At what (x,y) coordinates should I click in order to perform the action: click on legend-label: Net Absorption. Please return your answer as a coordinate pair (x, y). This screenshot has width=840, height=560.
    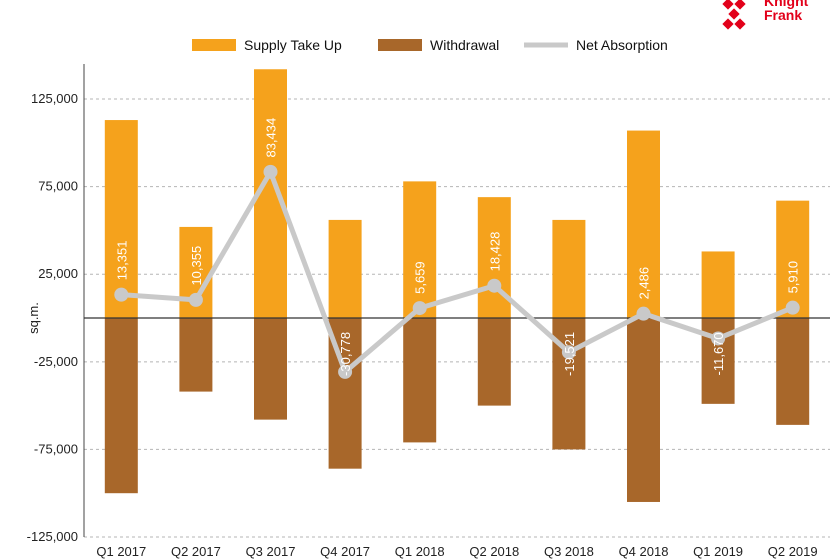
    Looking at the image, I should click on (622, 45).